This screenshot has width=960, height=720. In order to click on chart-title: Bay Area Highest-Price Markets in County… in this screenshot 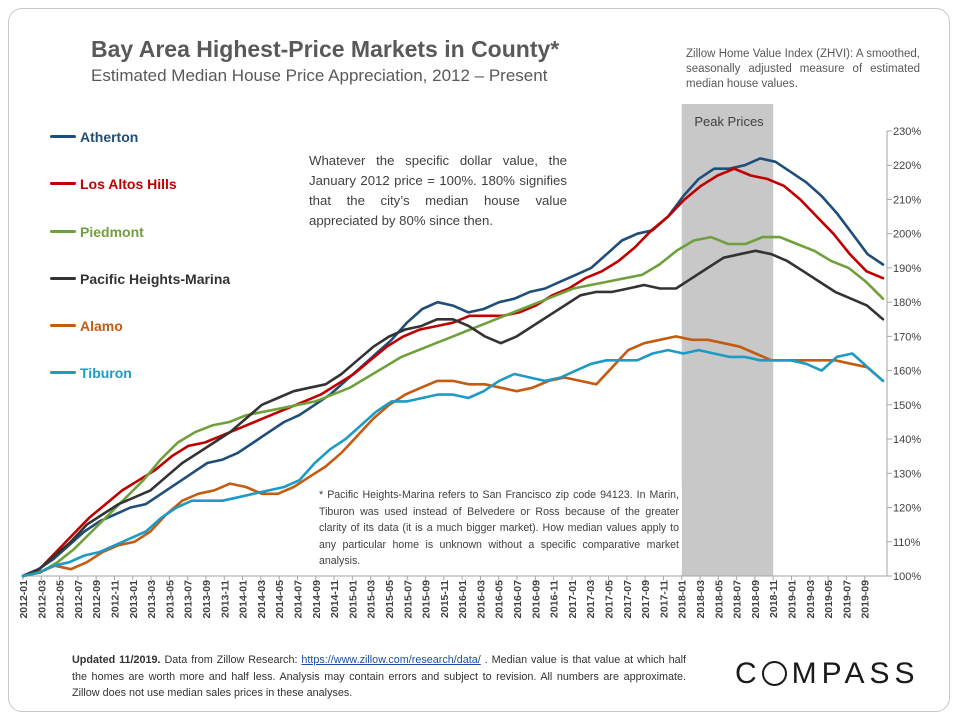, I will do `click(325, 49)`.